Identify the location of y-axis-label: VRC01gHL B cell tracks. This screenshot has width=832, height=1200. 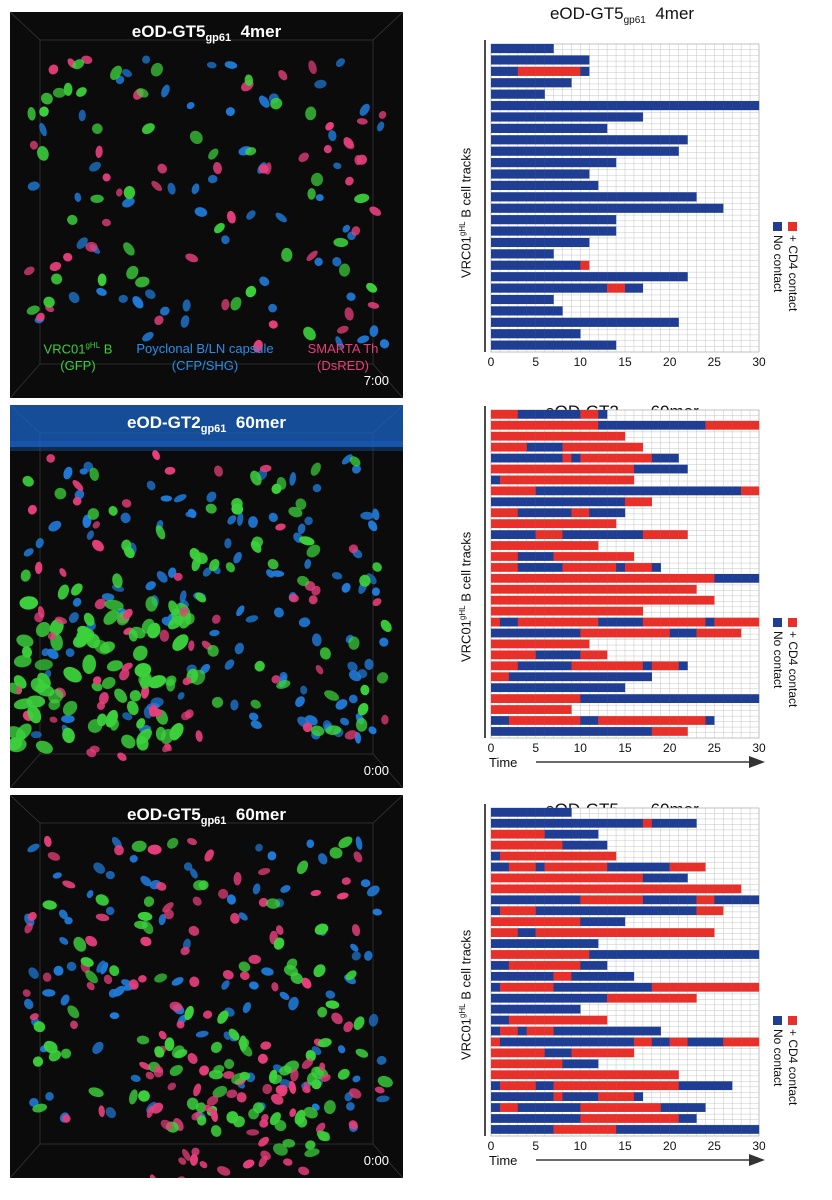
(466, 212).